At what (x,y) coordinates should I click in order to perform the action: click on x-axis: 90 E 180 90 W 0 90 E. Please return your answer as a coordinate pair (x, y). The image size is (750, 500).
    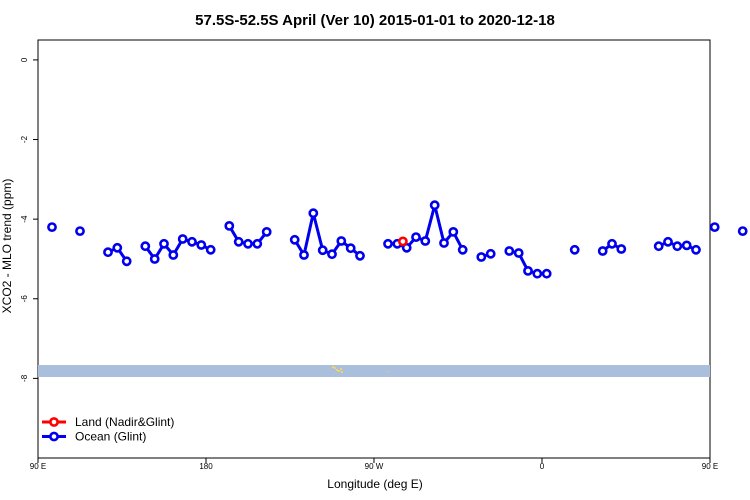
    Looking at the image, I should click on (374, 464).